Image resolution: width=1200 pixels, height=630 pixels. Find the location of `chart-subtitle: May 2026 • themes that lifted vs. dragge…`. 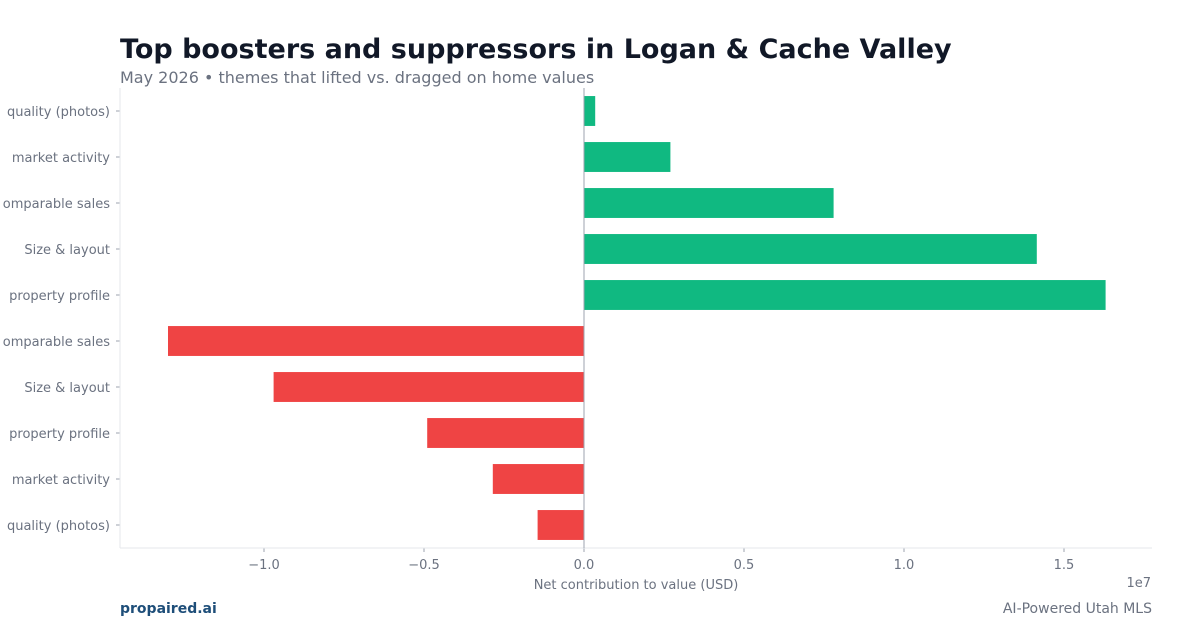

chart-subtitle: May 2026 • themes that lifted vs. dragge… is located at coordinates (357, 77).